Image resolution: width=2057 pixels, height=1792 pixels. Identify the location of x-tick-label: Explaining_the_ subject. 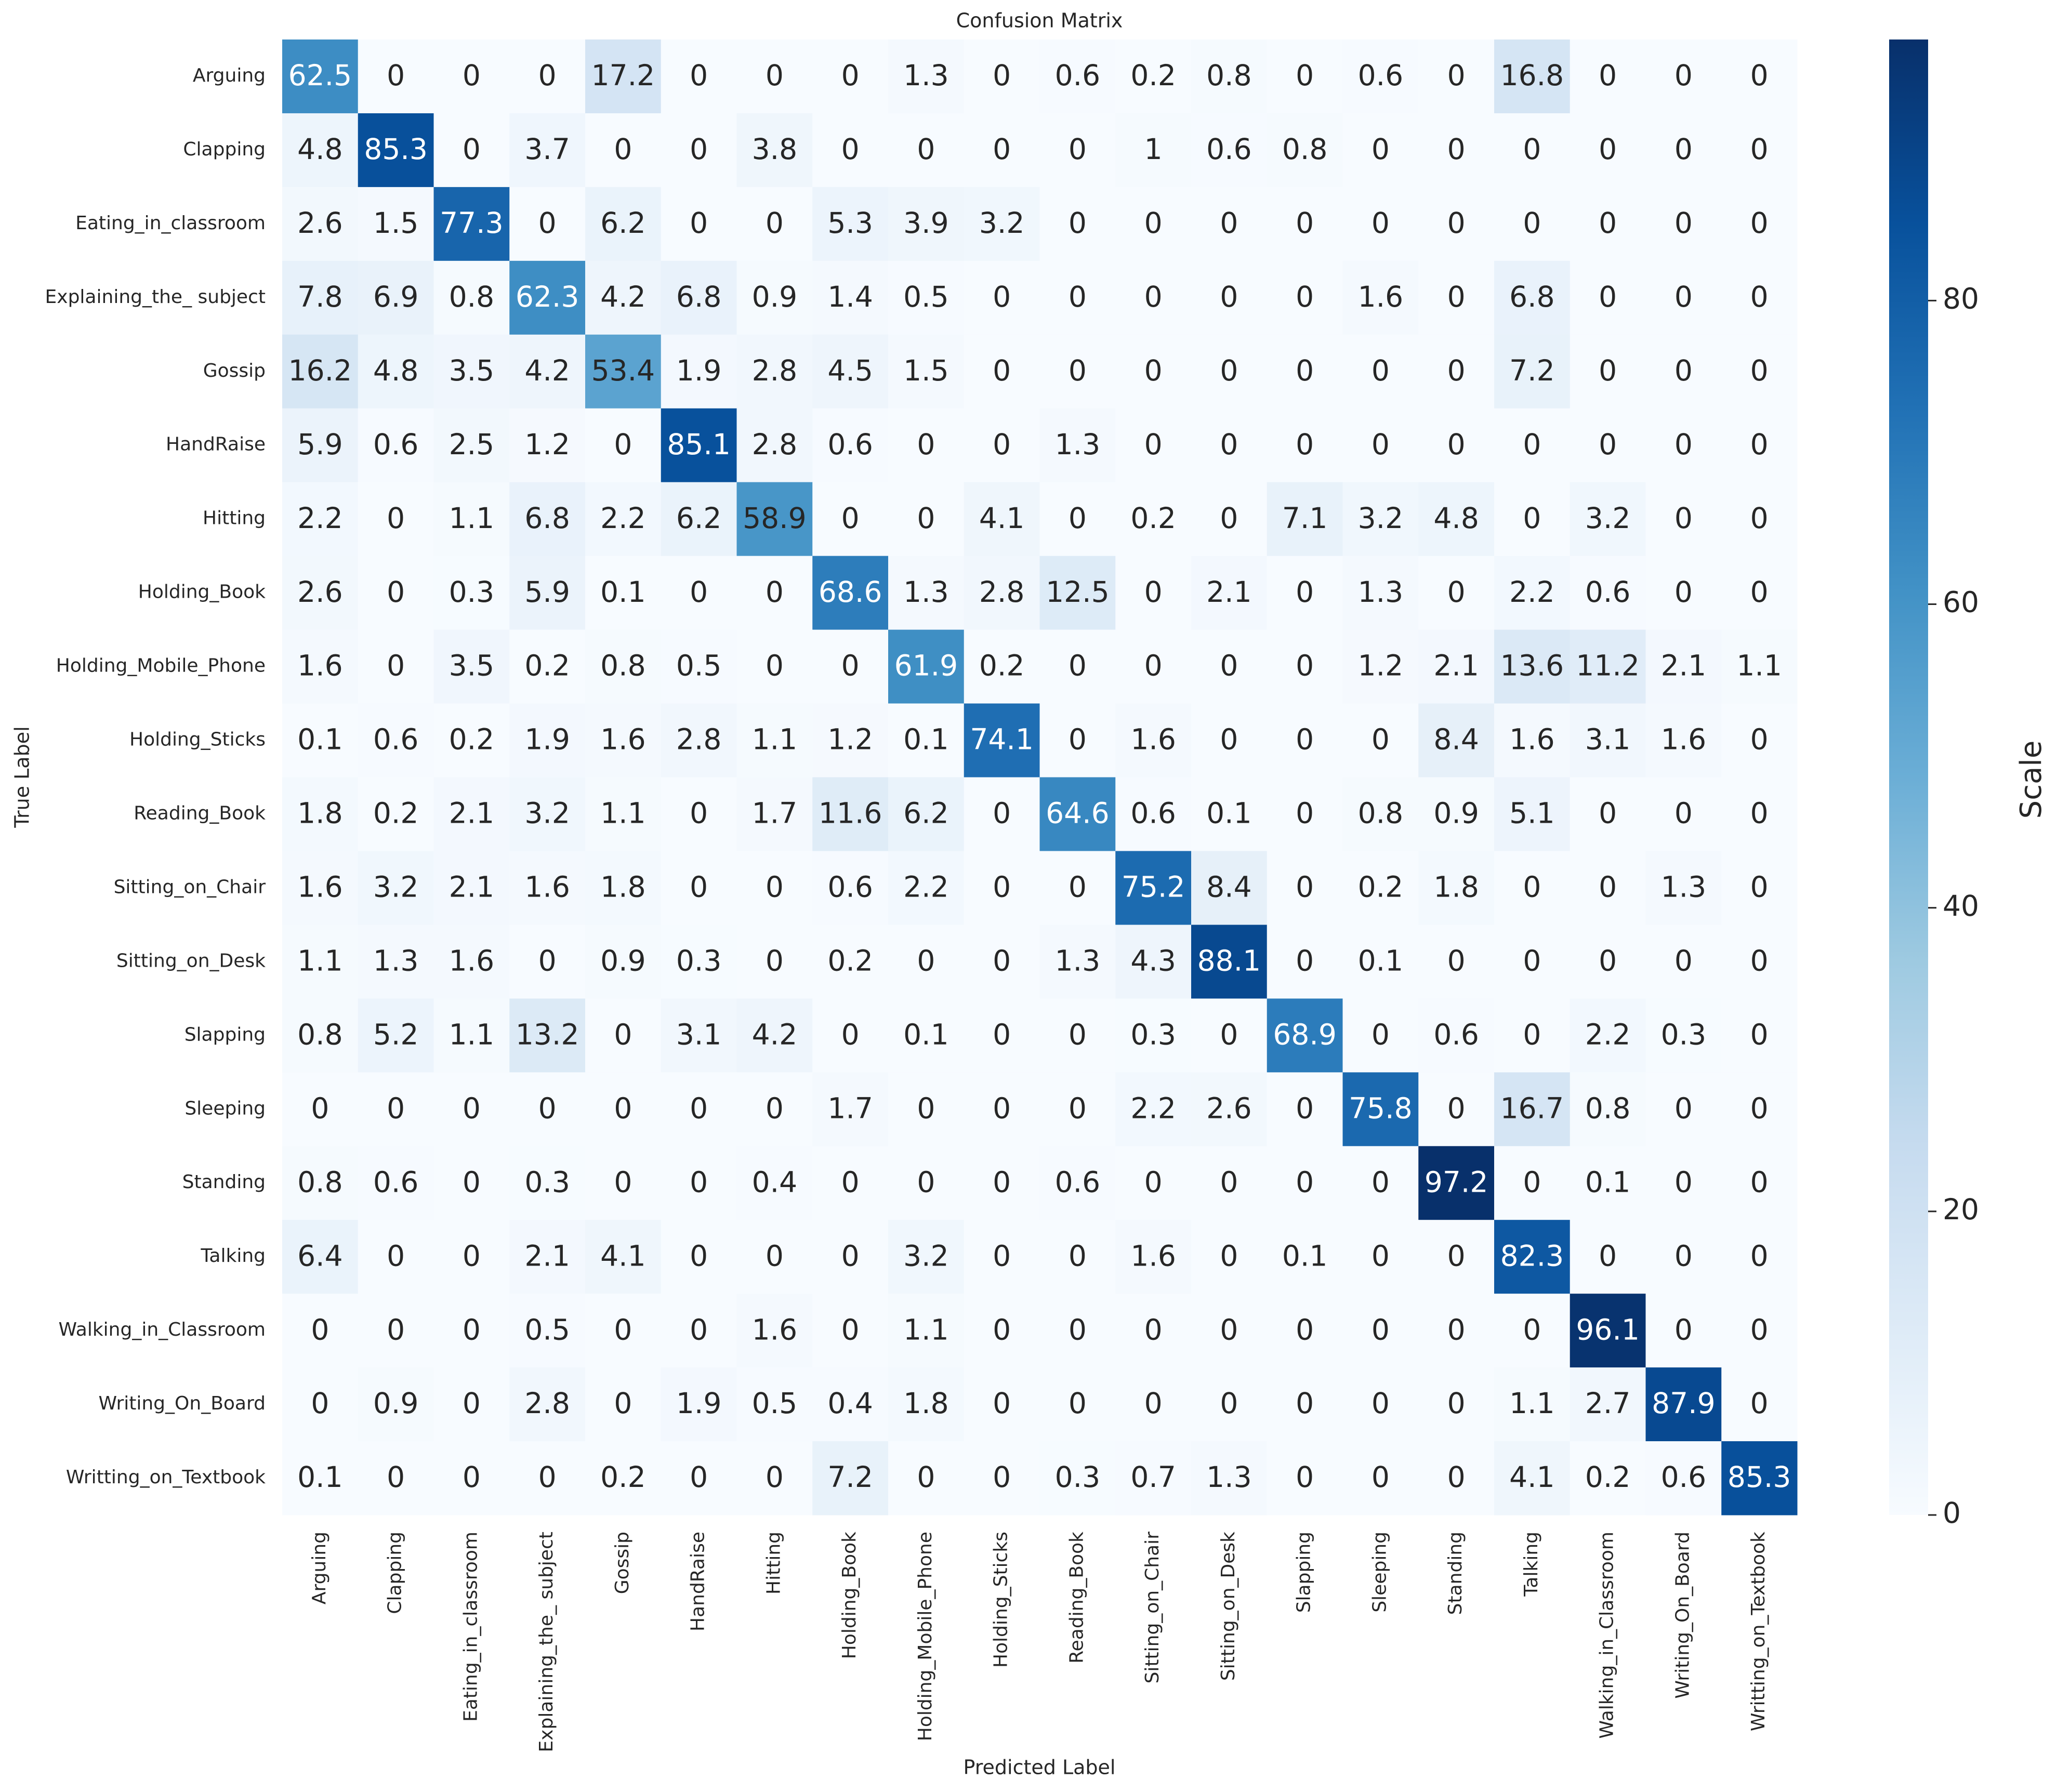
(546, 1642).